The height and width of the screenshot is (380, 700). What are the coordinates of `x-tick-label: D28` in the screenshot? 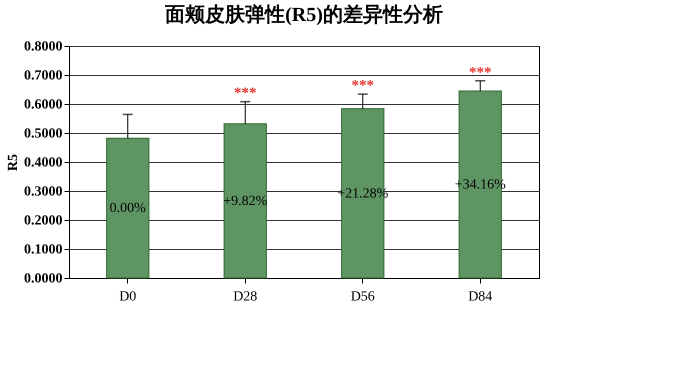 It's located at (245, 297).